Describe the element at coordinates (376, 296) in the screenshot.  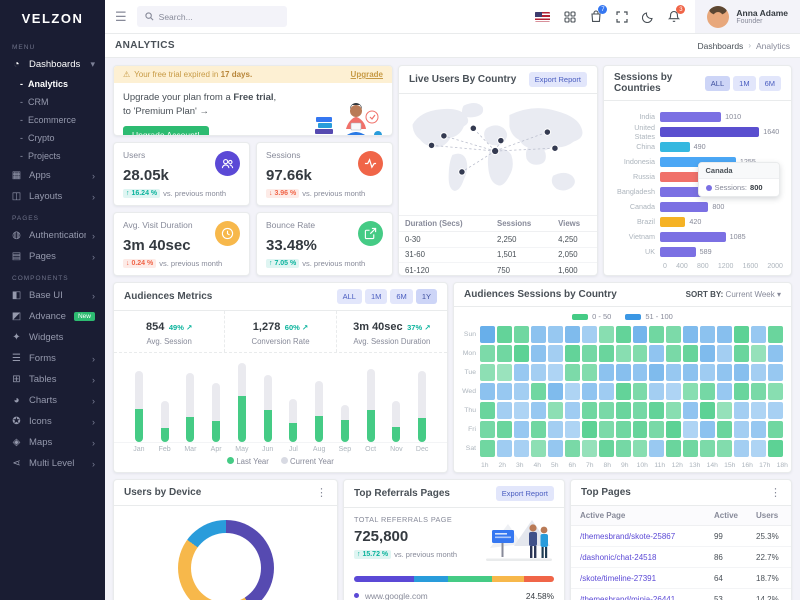
I see `range-button-1m: 1M` at that location.